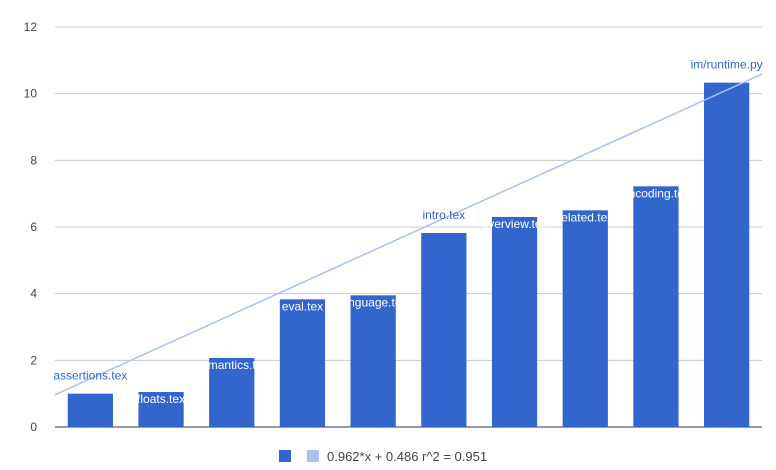  Describe the element at coordinates (302, 306) in the screenshot. I see `bar-label: eval.tex` at that location.